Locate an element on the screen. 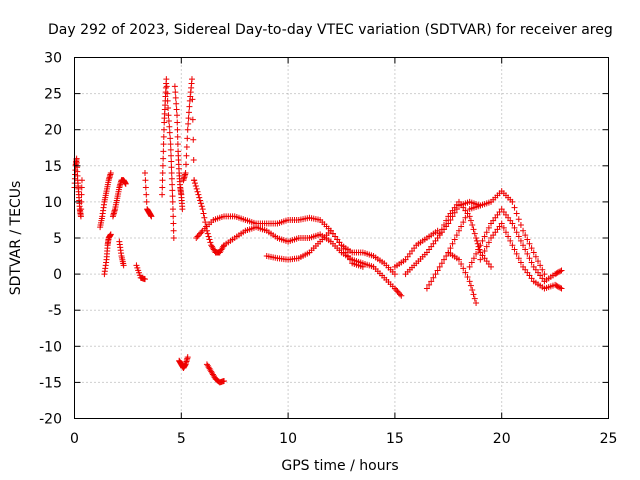 The height and width of the screenshot is (480, 640). series-arc-d is located at coordinates (119, 198).